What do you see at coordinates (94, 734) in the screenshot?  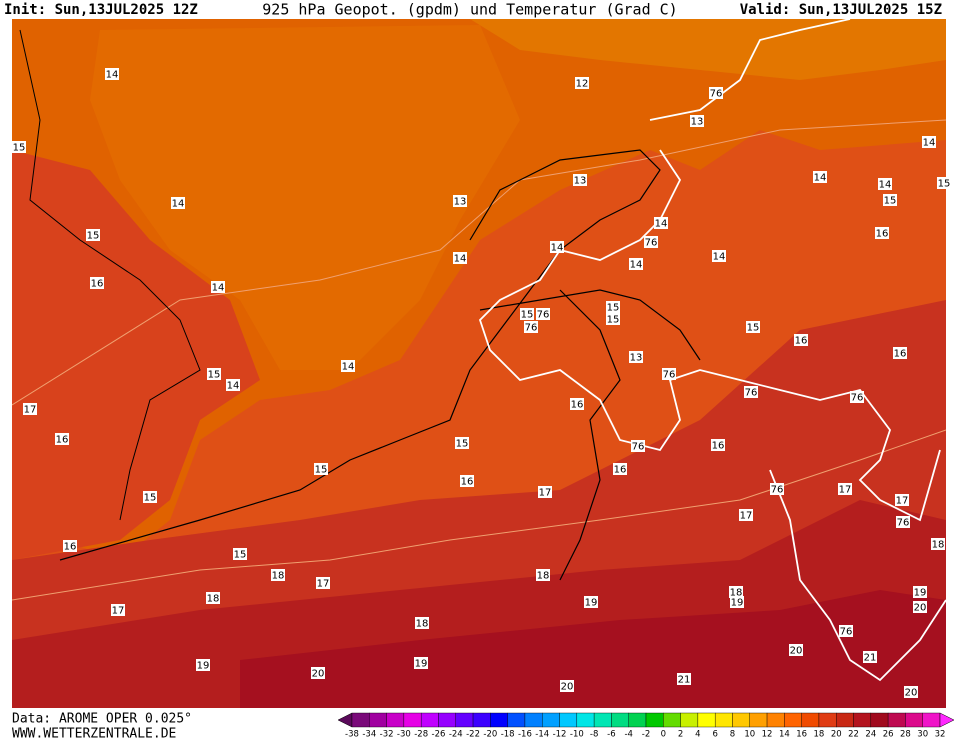 I see `website: WWW.WETTERZENTRALE.DE` at bounding box center [94, 734].